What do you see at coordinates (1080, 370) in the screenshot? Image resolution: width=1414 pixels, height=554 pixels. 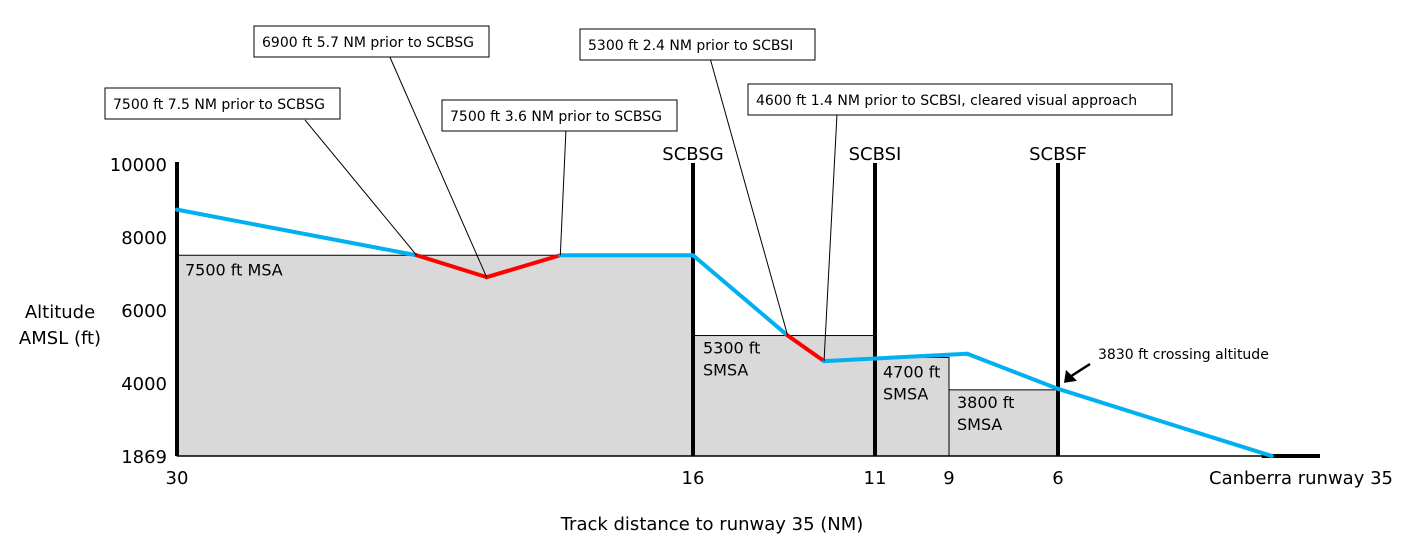 I see `crossing-arrow-shaft` at bounding box center [1080, 370].